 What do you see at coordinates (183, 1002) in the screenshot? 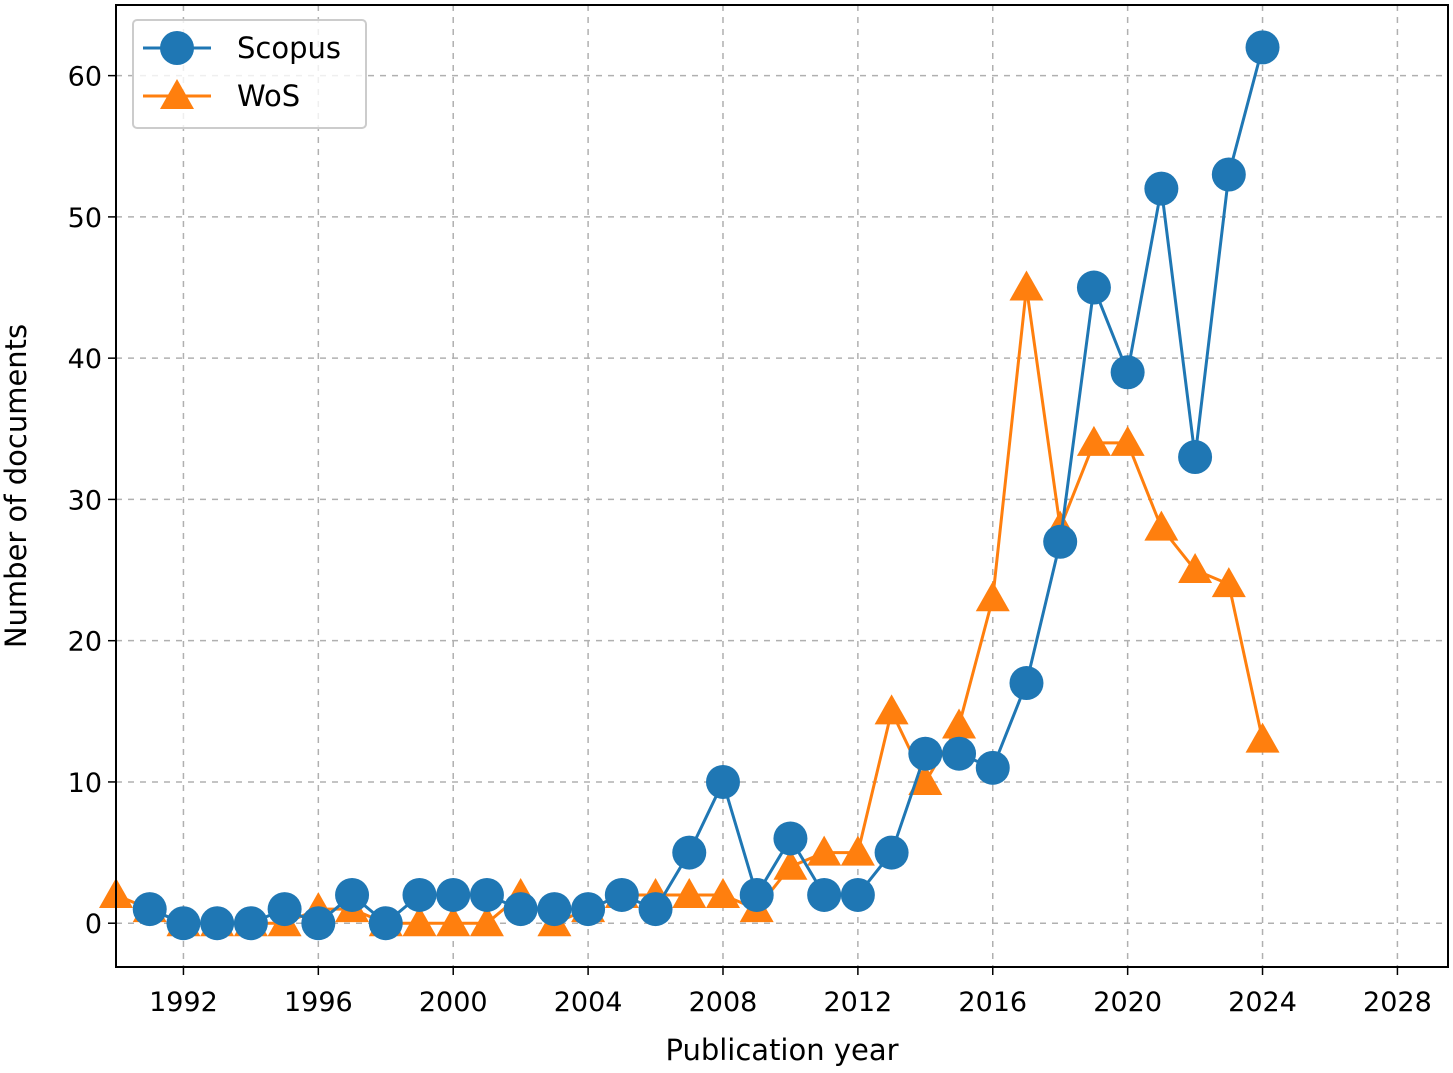
I see `x-tick-label: 1992` at bounding box center [183, 1002].